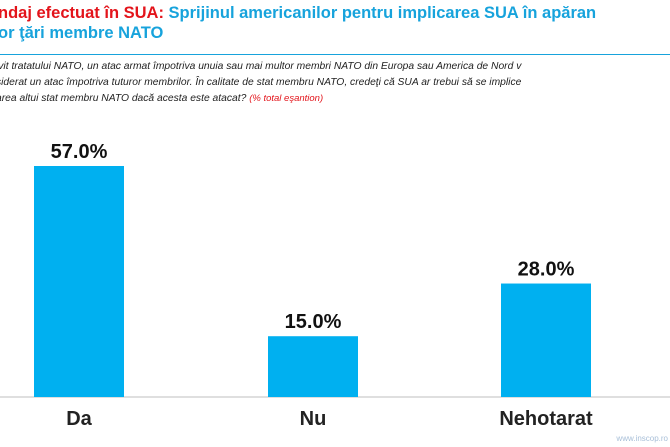 The width and height of the screenshot is (670, 447). I want to click on bar-nu, so click(313, 366).